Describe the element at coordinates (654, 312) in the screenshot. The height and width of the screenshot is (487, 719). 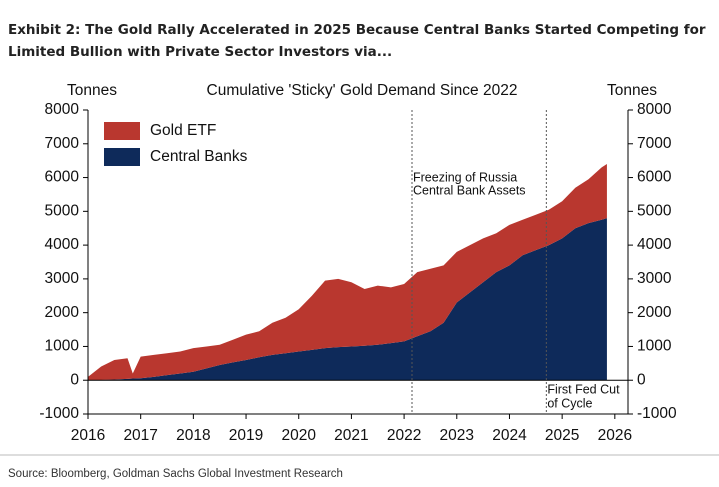
I see `y2-tick-label: 2000` at that location.